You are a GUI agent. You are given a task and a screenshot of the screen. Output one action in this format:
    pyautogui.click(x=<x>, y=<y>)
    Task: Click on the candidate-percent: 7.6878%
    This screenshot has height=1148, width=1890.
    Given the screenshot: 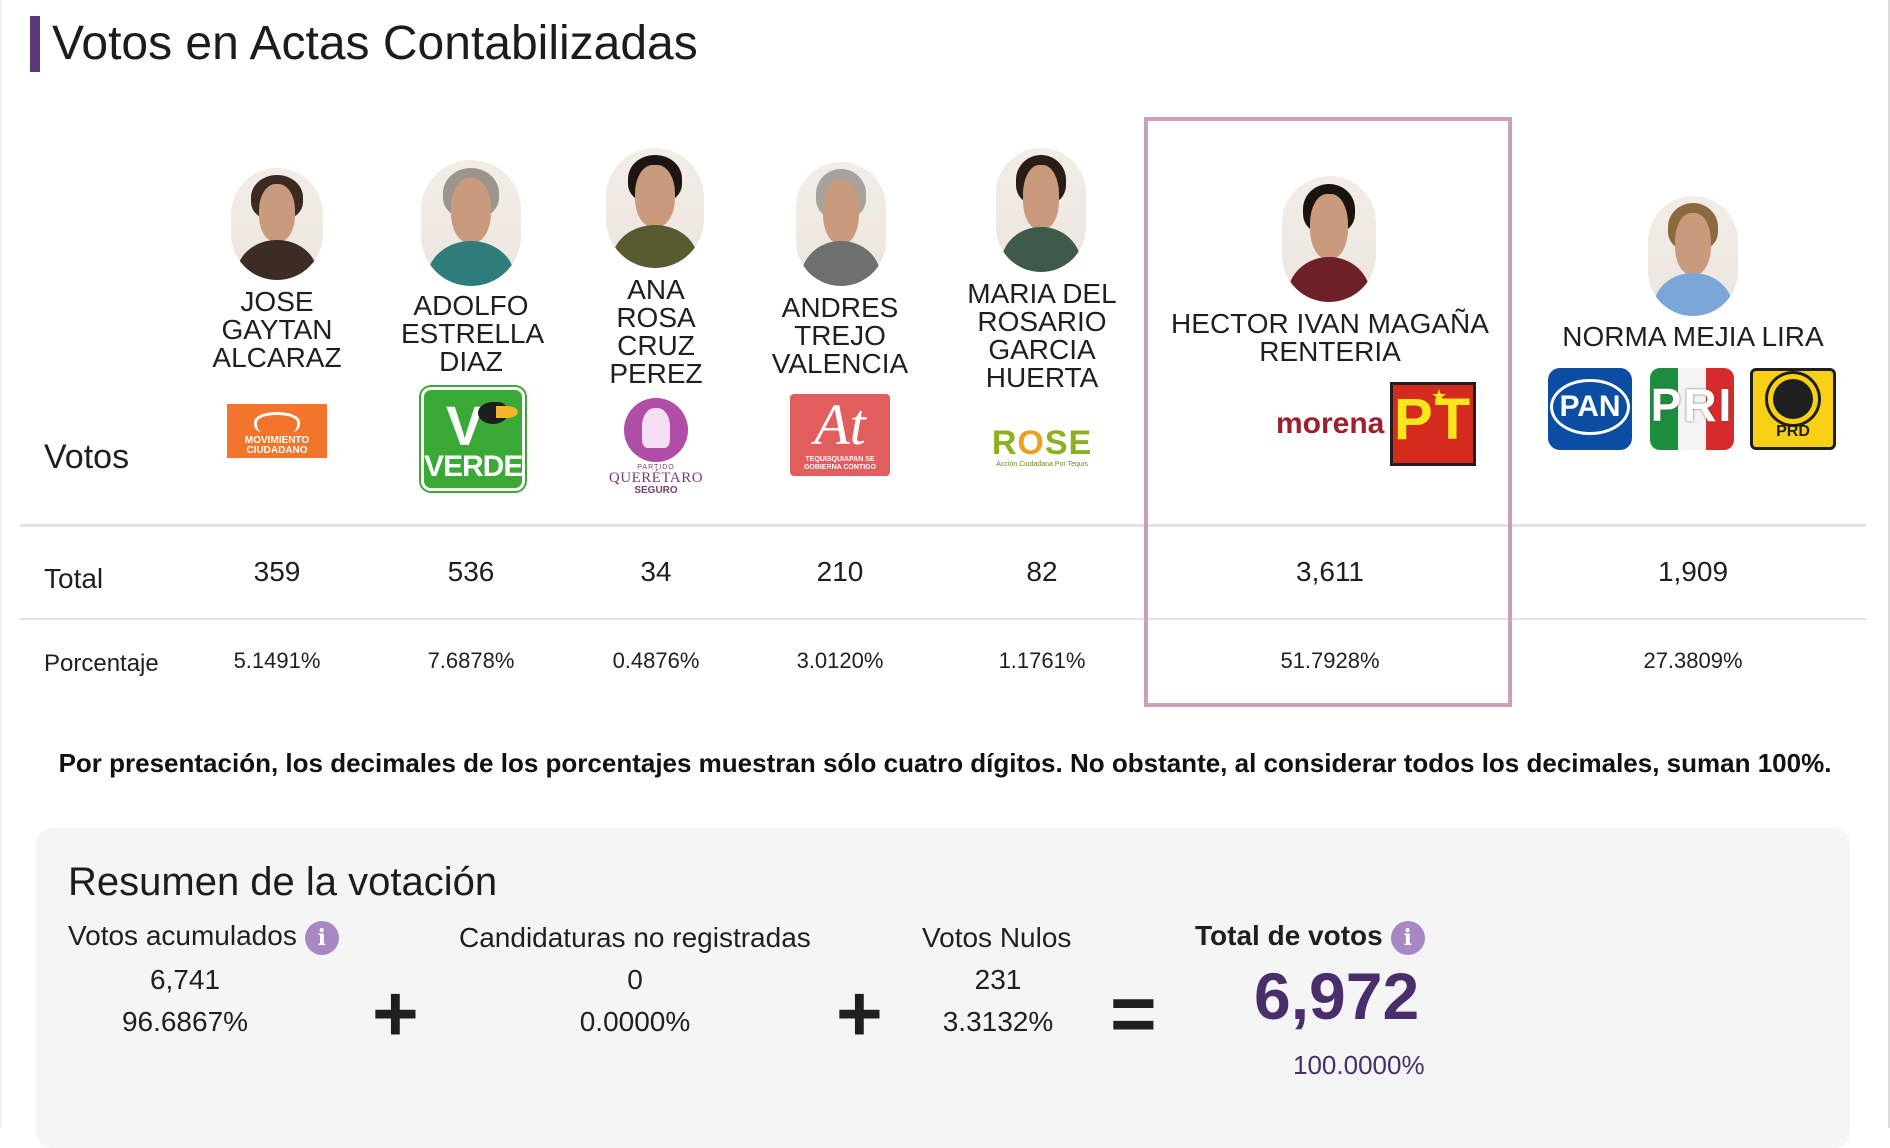 What is the action you would take?
    pyautogui.click(x=471, y=660)
    